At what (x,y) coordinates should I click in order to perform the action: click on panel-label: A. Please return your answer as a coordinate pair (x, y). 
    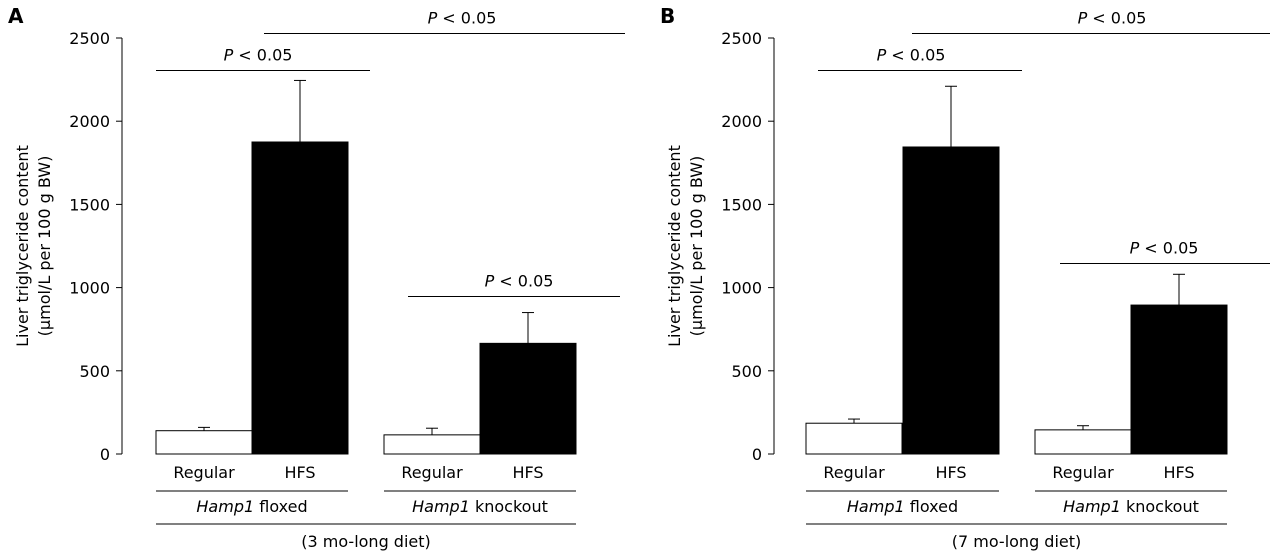
    Looking at the image, I should click on (16, 16).